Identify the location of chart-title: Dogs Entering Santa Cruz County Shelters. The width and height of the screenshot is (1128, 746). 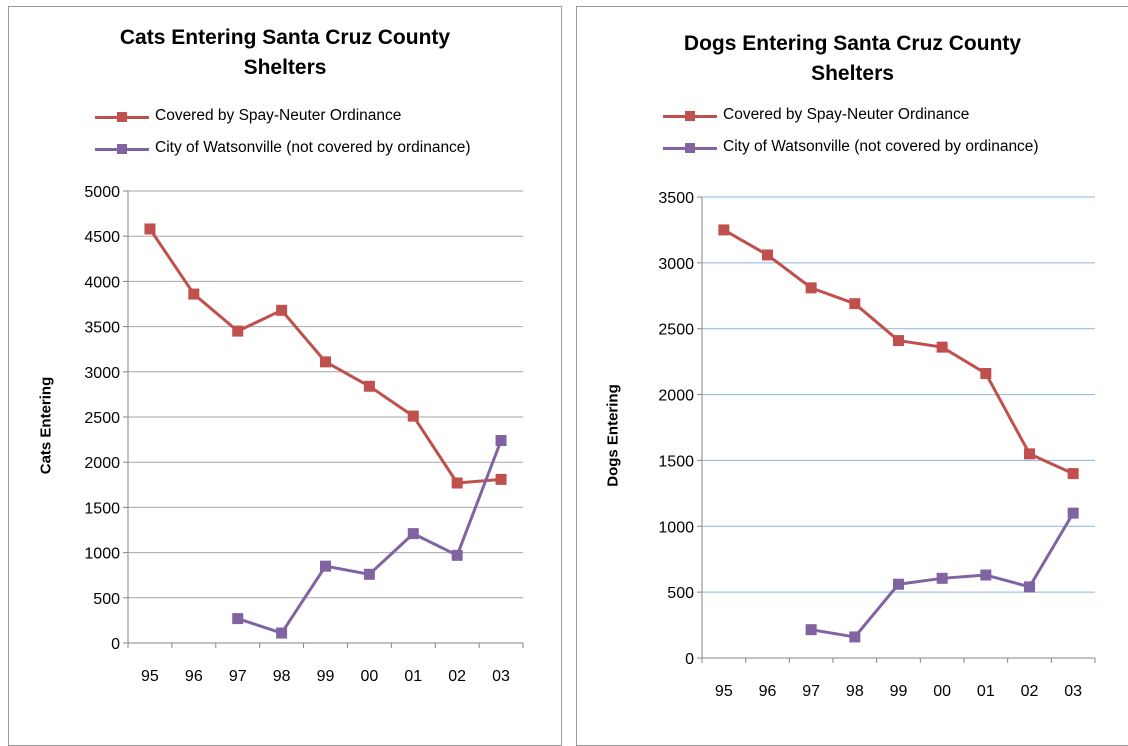
(852, 58).